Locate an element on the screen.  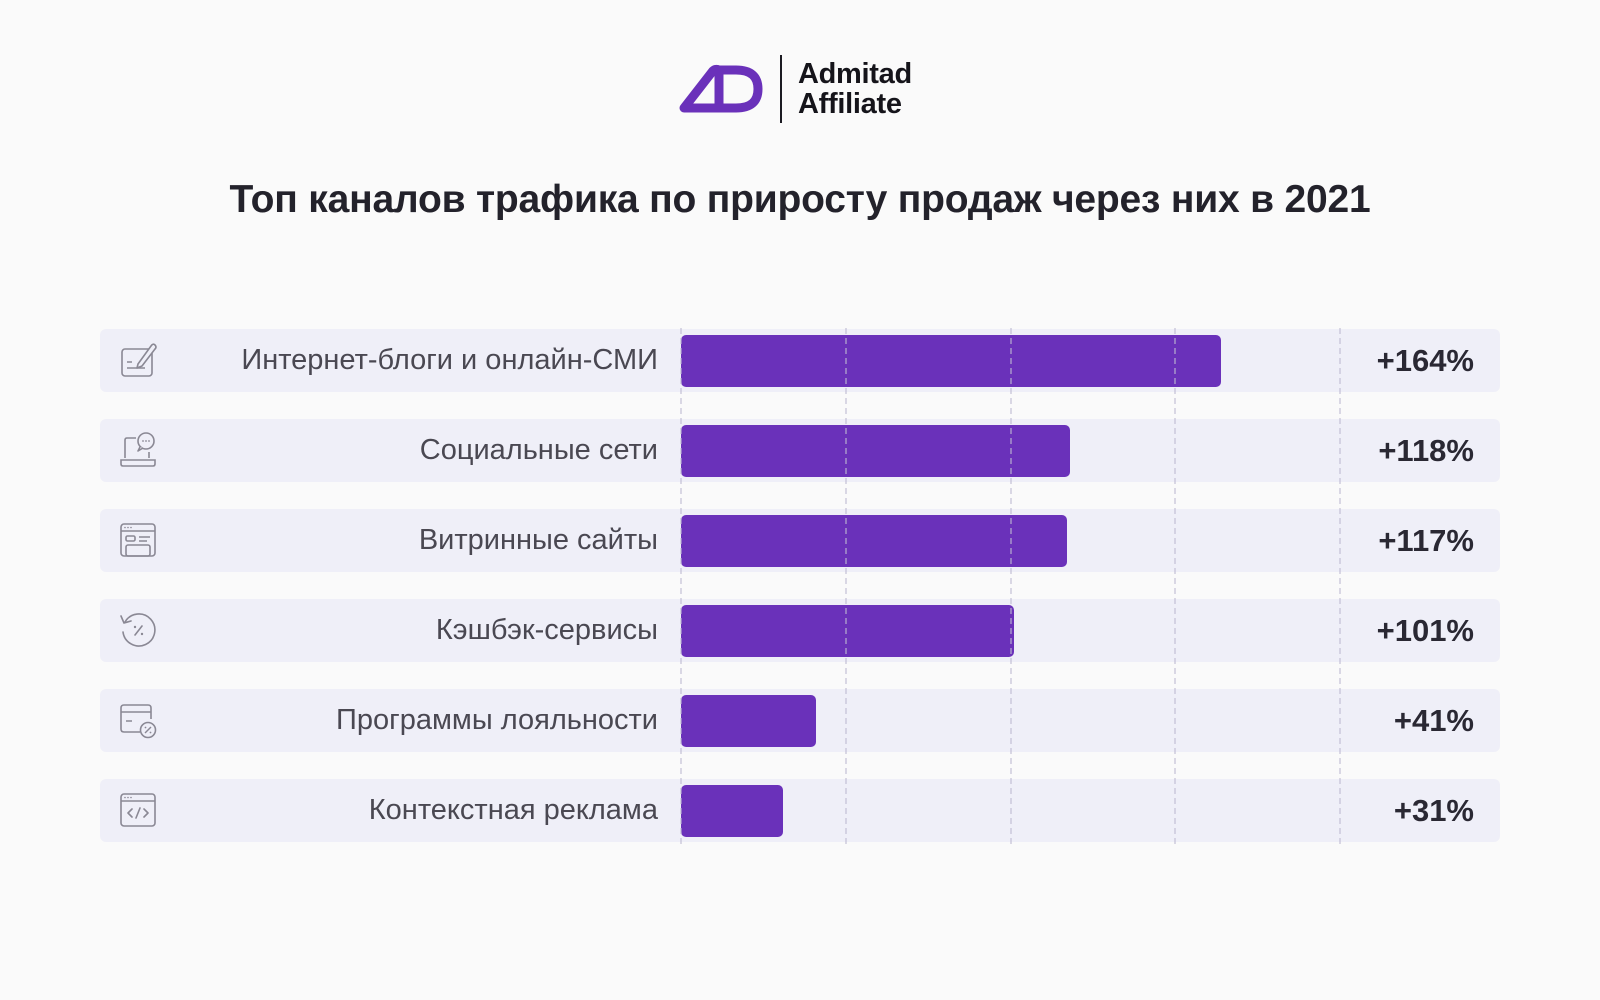
logo-line-2: Affiliate is located at coordinates (850, 104).